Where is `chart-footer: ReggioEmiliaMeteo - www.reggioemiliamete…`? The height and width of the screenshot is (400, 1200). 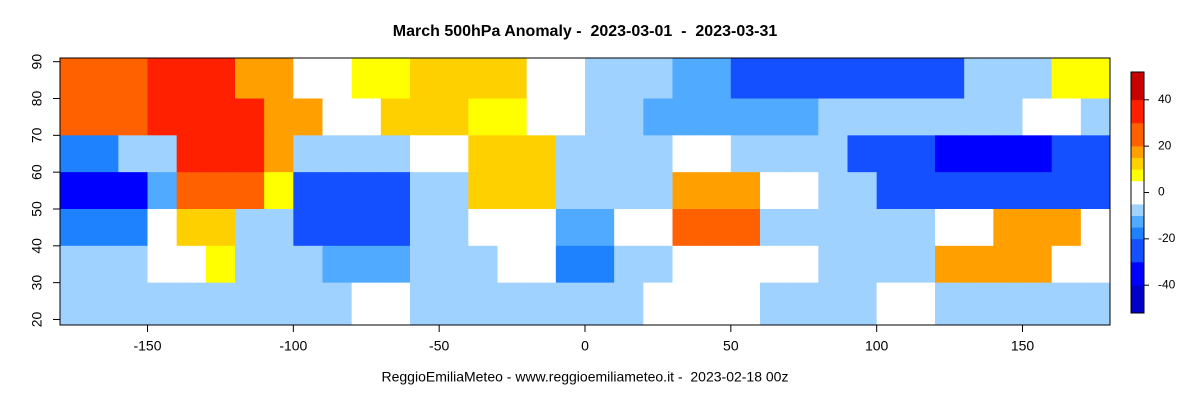
chart-footer: ReggioEmiliaMeteo - www.reggioemiliamete… is located at coordinates (585, 377).